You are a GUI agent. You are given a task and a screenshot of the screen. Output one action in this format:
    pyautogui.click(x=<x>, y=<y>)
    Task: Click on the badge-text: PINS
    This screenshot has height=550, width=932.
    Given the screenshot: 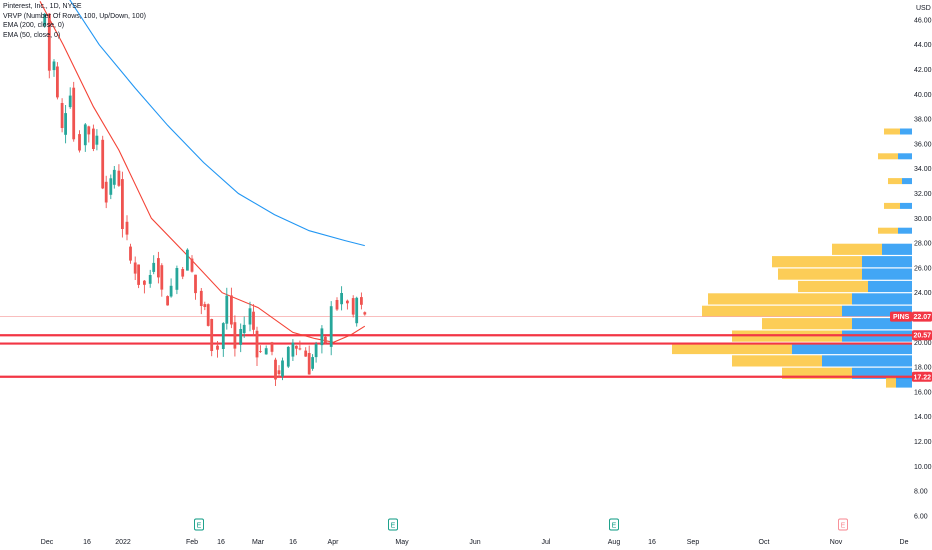 What is the action you would take?
    pyautogui.click(x=901, y=317)
    